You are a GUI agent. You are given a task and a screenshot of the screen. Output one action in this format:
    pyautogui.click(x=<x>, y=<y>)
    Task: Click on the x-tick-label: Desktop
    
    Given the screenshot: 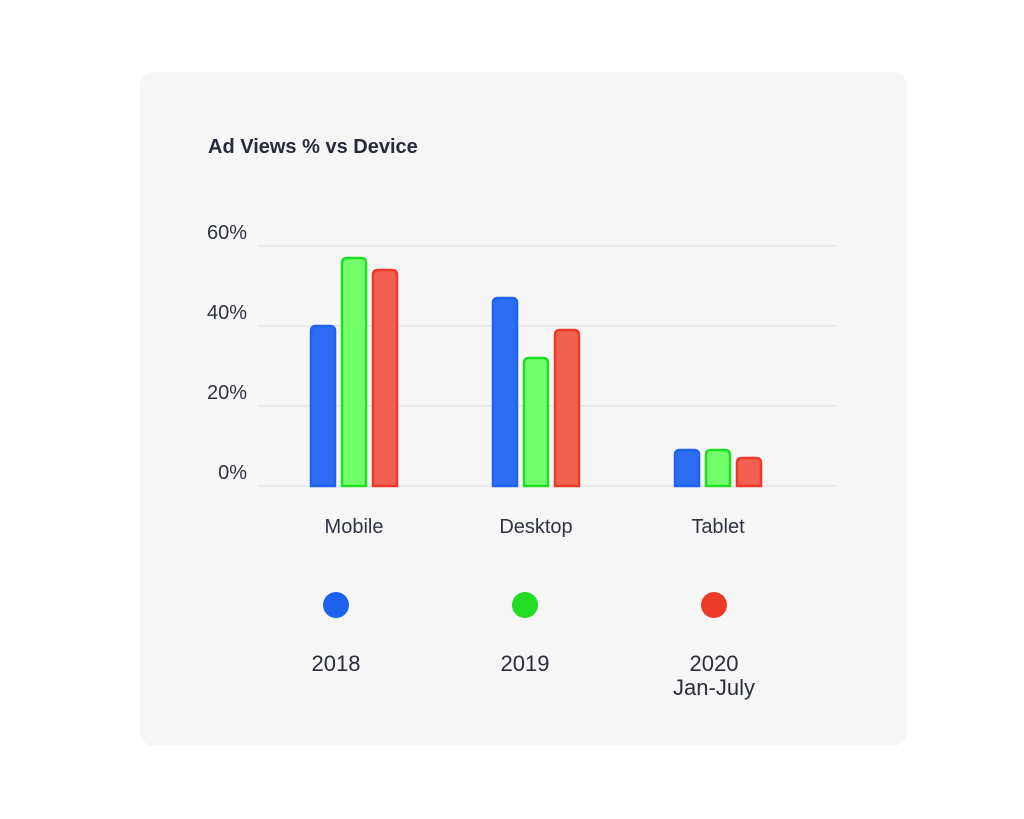 What is the action you would take?
    pyautogui.click(x=535, y=527)
    